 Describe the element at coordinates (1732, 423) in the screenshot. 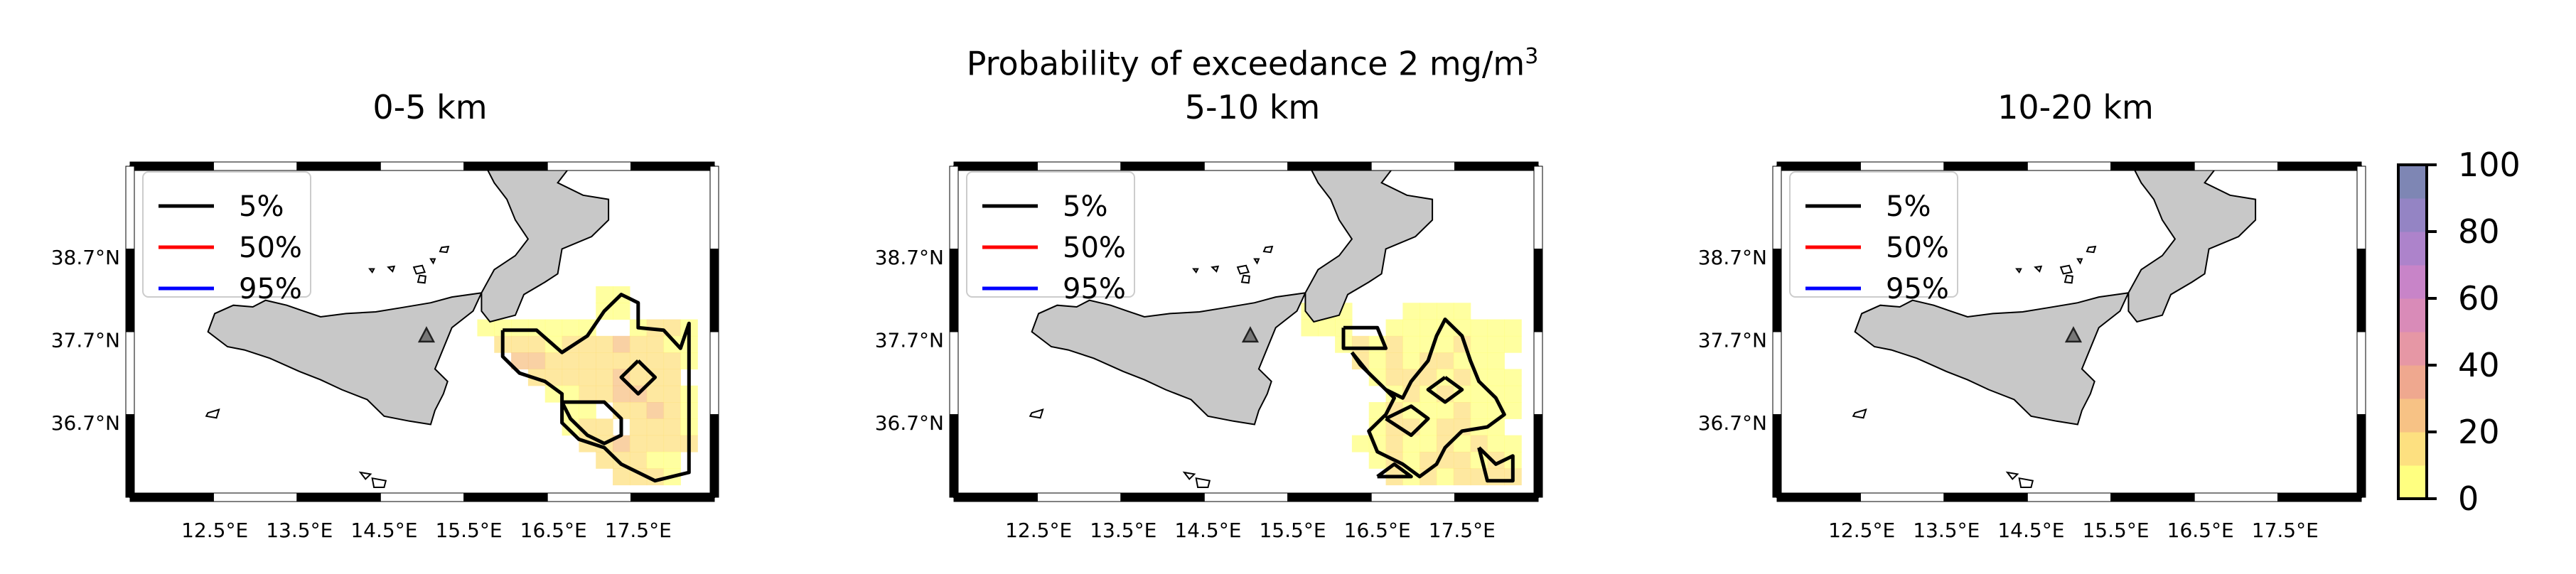

I see `y-tick-label: 36.7°N` at that location.